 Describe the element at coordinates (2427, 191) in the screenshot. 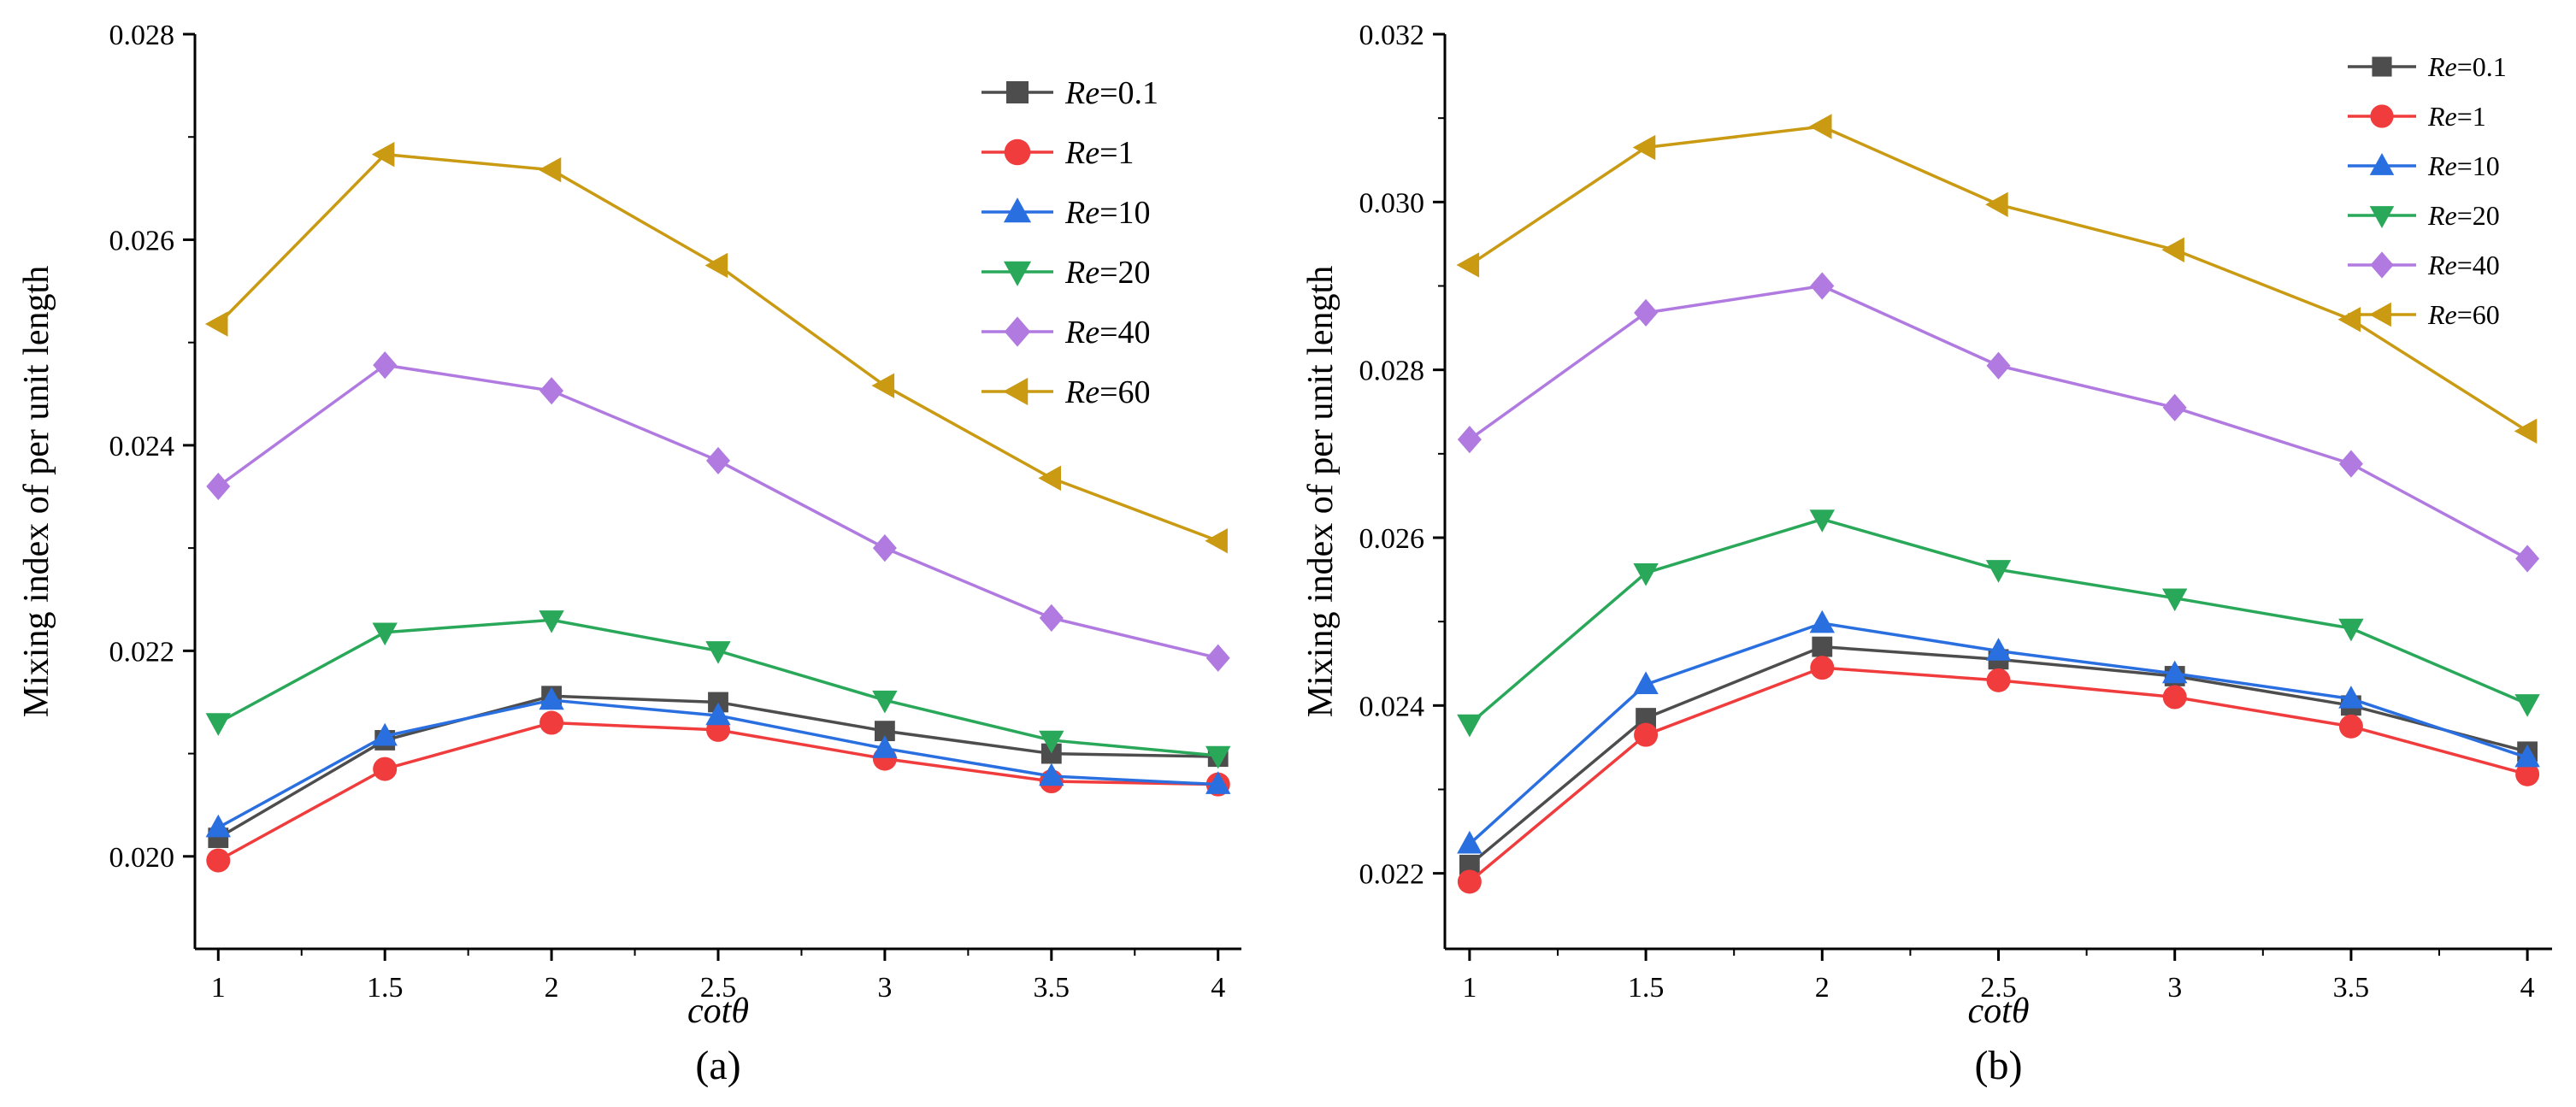

I see `legend: Re=0.1 Re=1 Re=10 Re=20 Re=40 Re=60` at that location.